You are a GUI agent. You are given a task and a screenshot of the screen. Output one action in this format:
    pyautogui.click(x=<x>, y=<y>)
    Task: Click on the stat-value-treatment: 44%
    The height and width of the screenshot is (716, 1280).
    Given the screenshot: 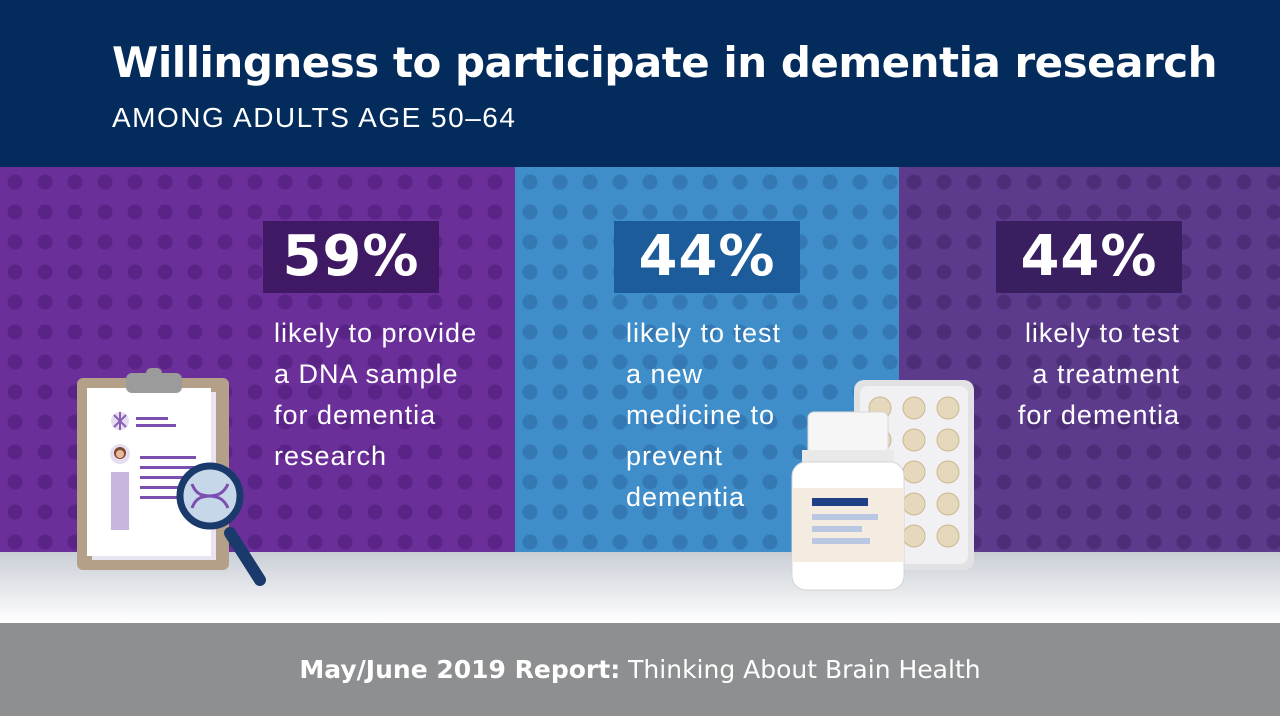 What is the action you would take?
    pyautogui.click(x=1089, y=257)
    